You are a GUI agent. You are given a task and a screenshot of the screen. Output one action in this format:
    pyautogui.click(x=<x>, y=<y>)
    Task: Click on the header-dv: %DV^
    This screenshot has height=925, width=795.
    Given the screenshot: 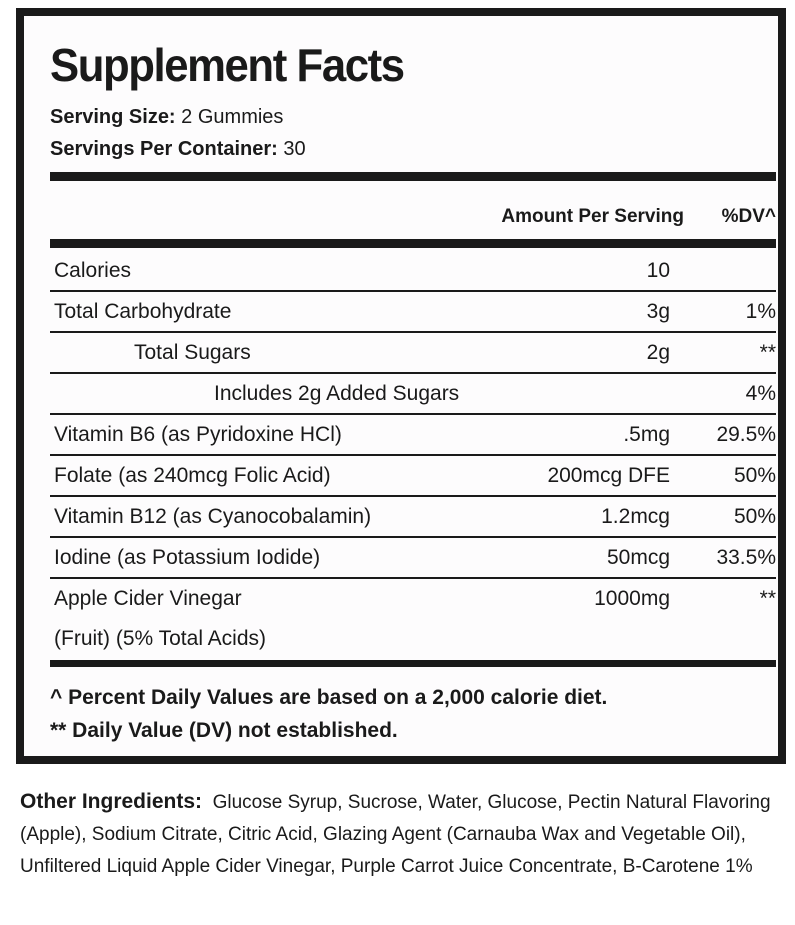 What is the action you would take?
    pyautogui.click(x=748, y=216)
    